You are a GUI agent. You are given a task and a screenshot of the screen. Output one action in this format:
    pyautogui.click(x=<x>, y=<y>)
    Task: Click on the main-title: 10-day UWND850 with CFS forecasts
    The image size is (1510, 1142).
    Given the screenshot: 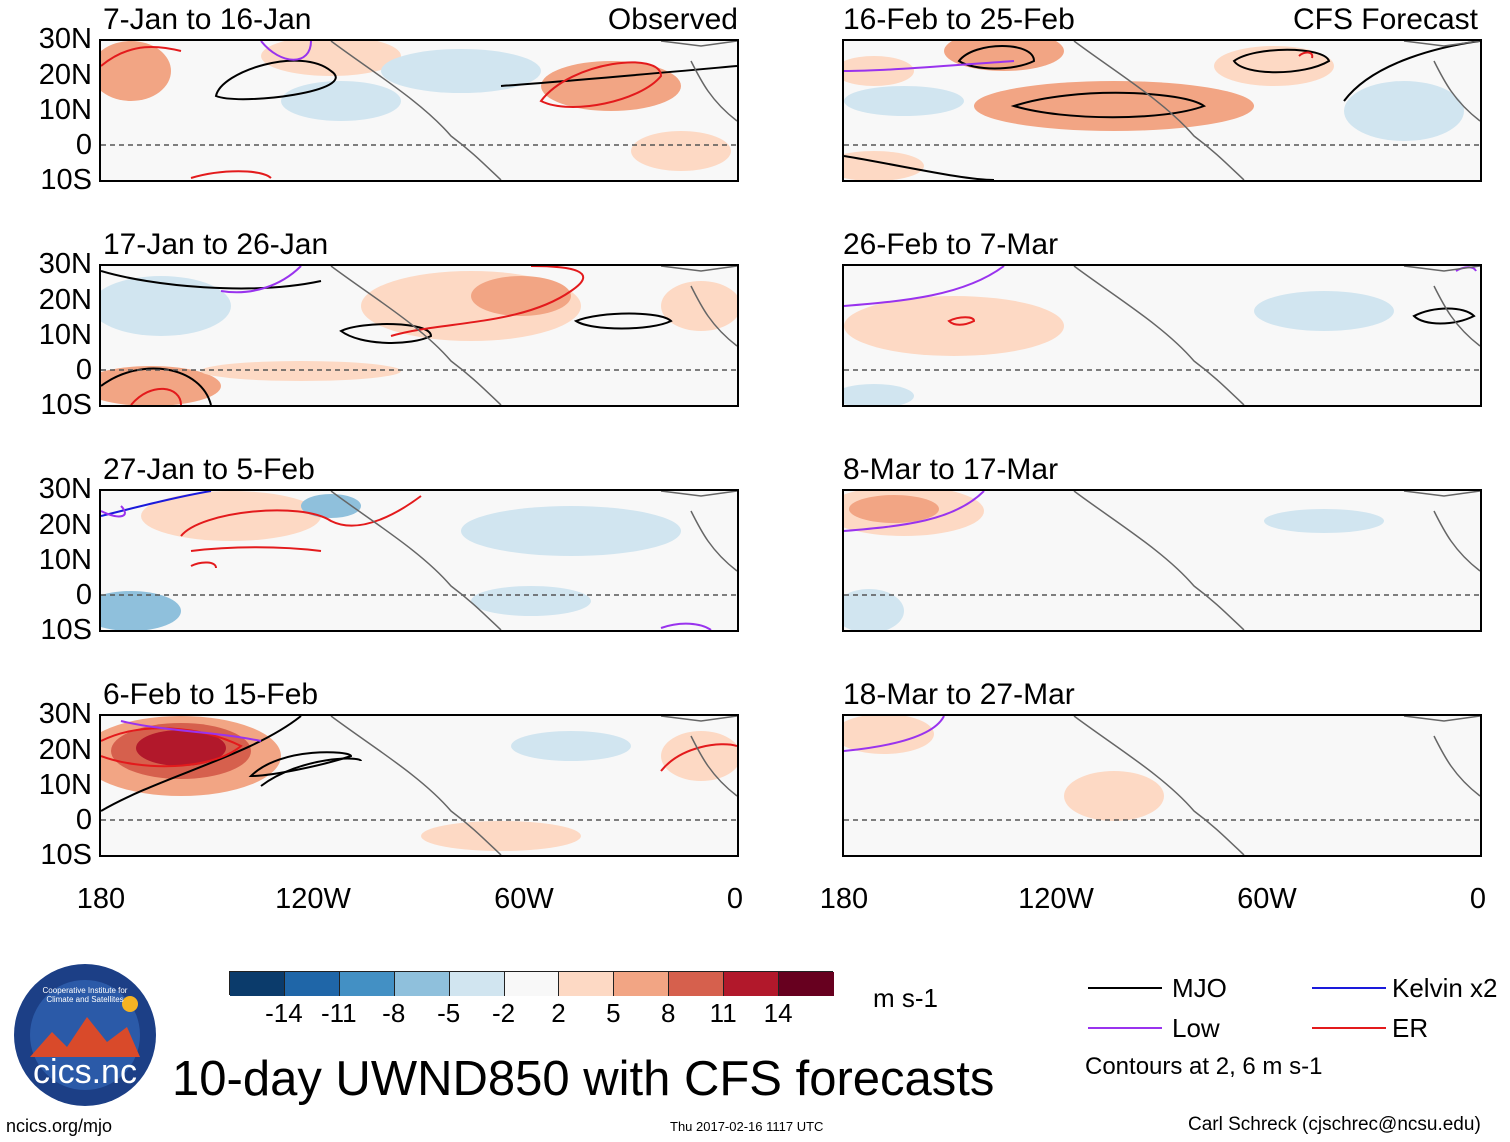 What is the action you would take?
    pyautogui.click(x=583, y=1079)
    